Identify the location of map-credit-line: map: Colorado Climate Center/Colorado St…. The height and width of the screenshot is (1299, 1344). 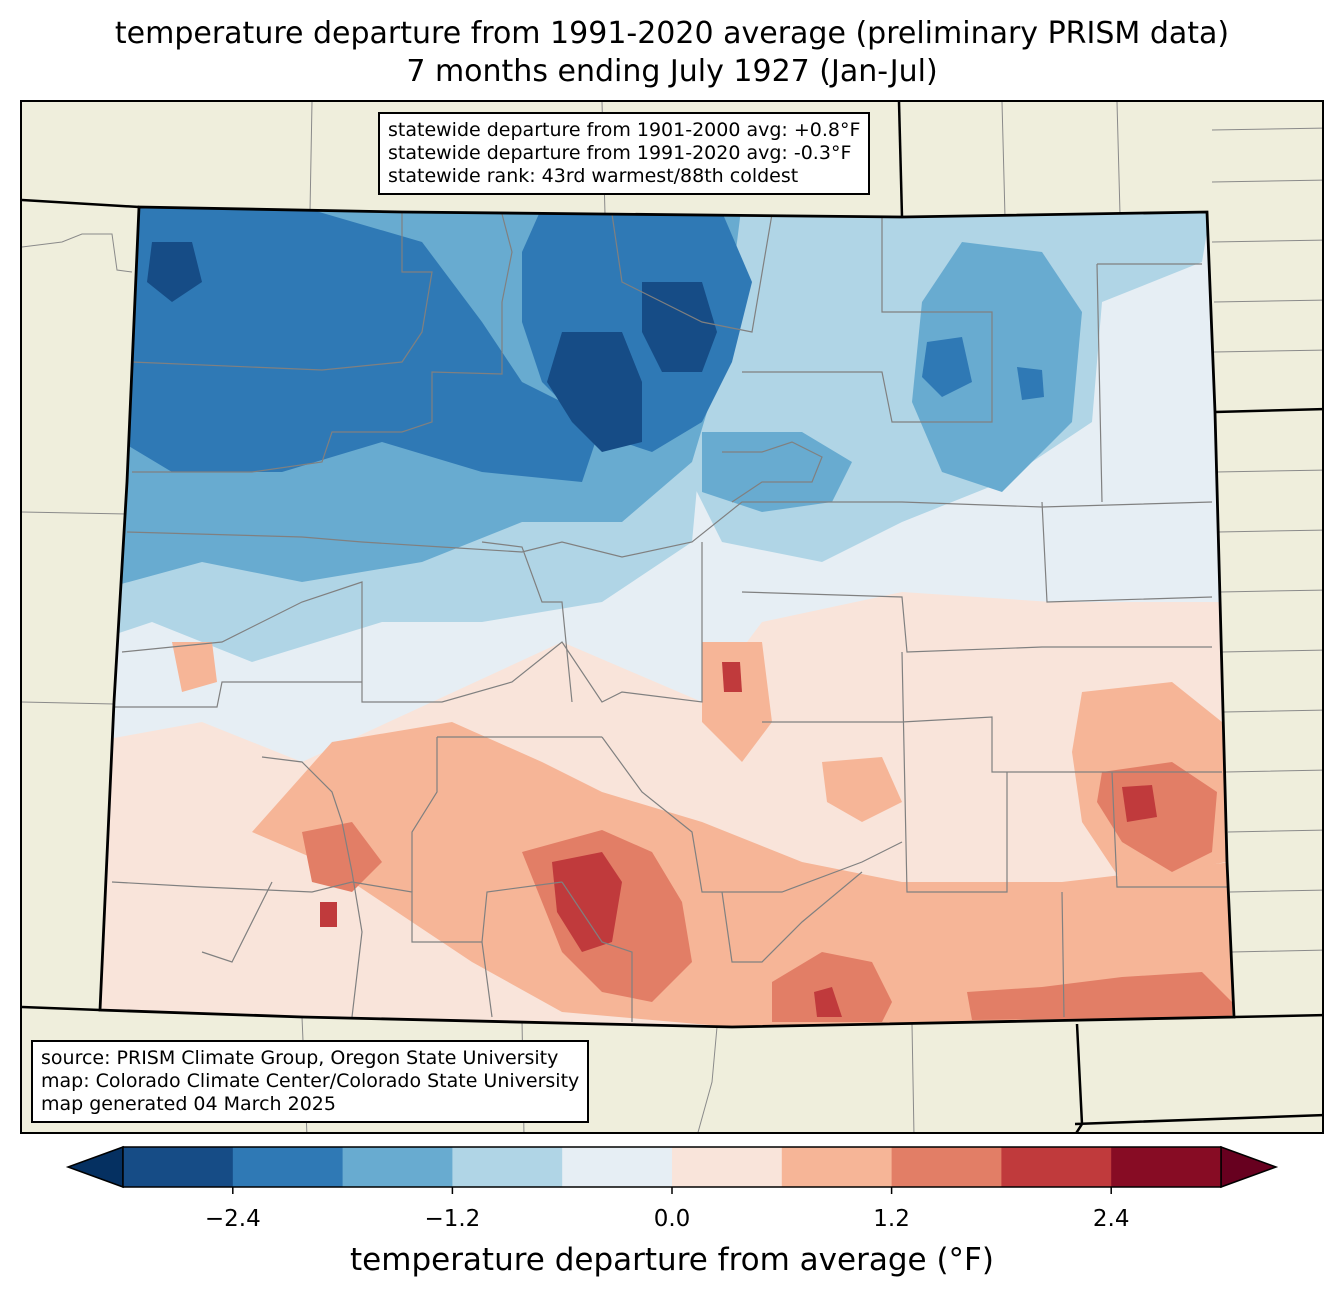
(310, 1081).